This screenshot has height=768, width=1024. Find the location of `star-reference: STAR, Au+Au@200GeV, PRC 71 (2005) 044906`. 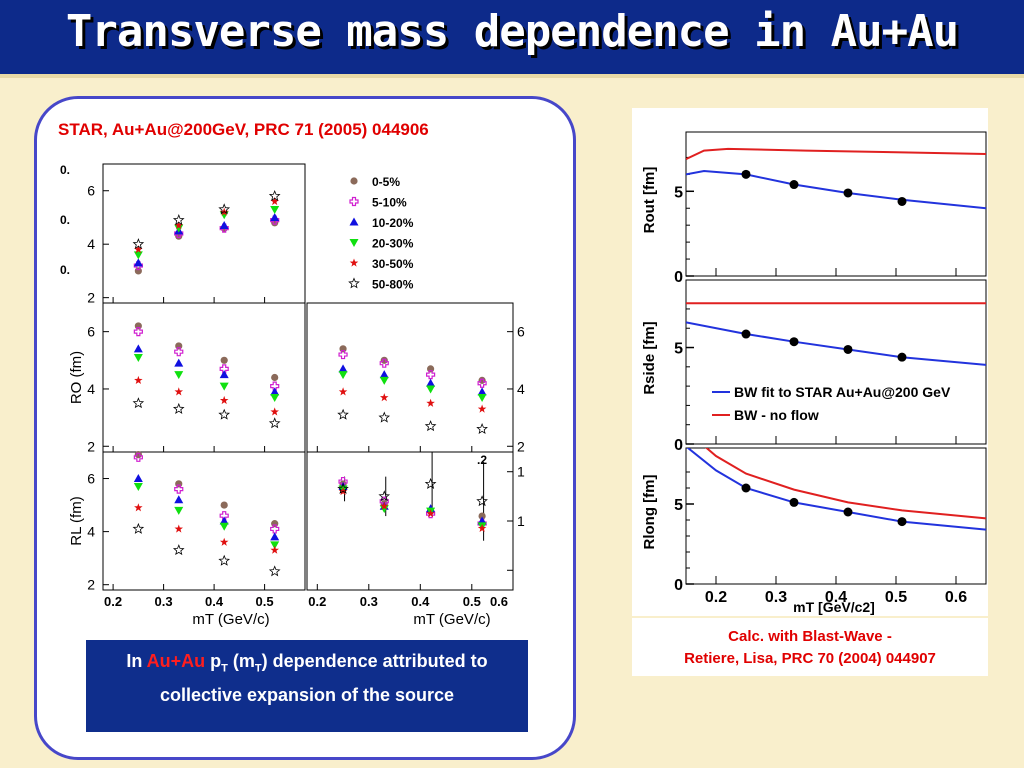

star-reference: STAR, Au+Au@200GeV, PRC 71 (2005) 044906 is located at coordinates (243, 129).